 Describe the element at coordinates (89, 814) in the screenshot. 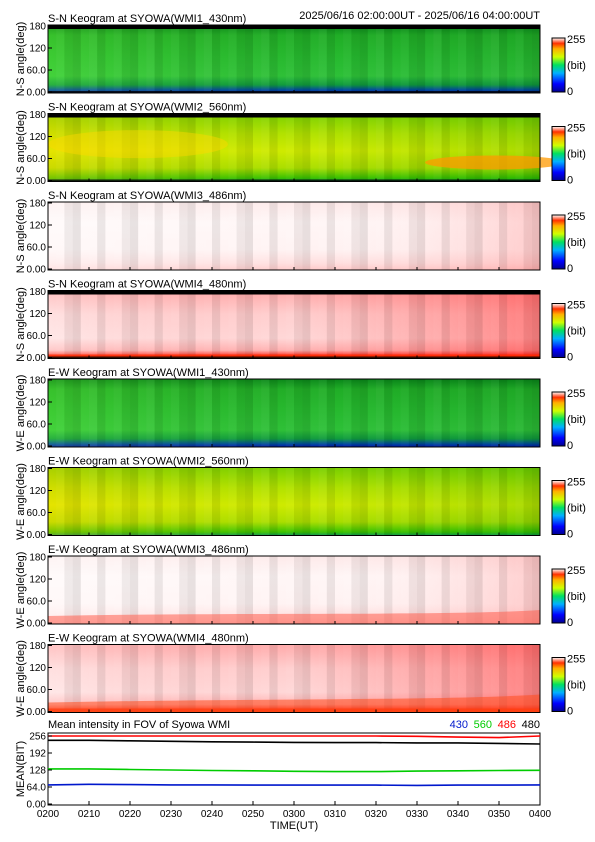

I see `x-tick-label: 0210` at that location.